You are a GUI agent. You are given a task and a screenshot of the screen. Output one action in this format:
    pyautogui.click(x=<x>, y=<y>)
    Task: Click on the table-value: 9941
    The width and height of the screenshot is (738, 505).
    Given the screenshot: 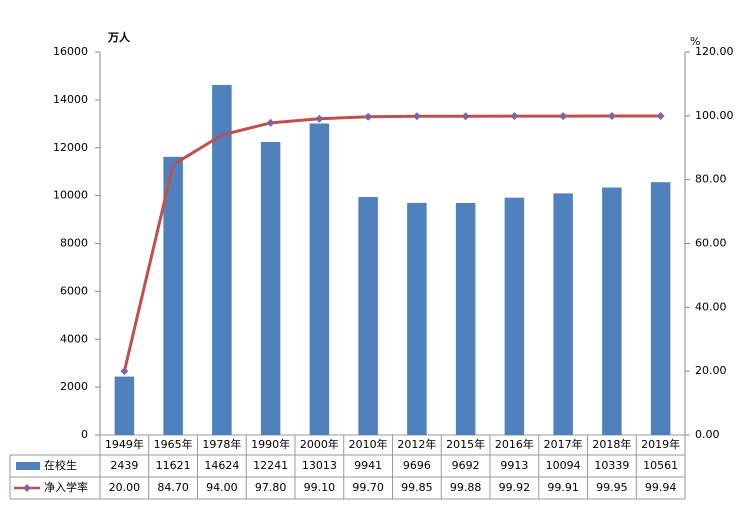 What is the action you would take?
    pyautogui.click(x=368, y=465)
    